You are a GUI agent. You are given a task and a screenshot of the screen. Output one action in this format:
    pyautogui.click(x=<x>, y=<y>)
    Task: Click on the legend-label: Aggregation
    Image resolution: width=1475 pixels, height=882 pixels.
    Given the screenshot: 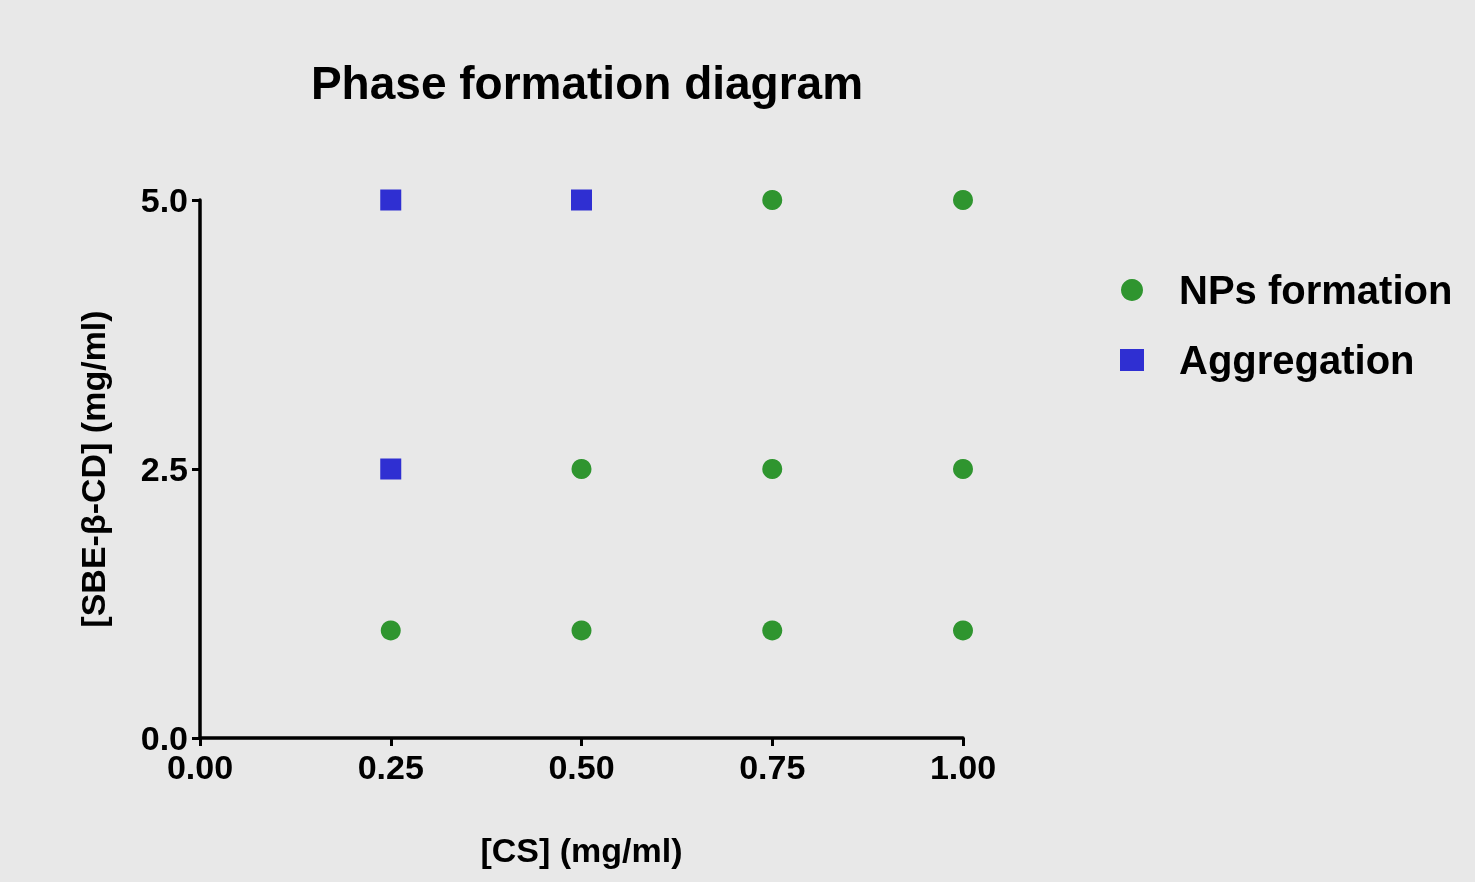 What is the action you would take?
    pyautogui.click(x=1297, y=360)
    